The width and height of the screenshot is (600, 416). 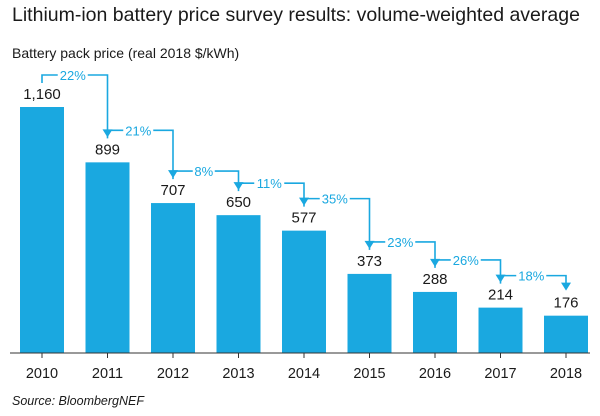 What do you see at coordinates (303, 218) in the screenshot?
I see `value-label-2014: 577` at bounding box center [303, 218].